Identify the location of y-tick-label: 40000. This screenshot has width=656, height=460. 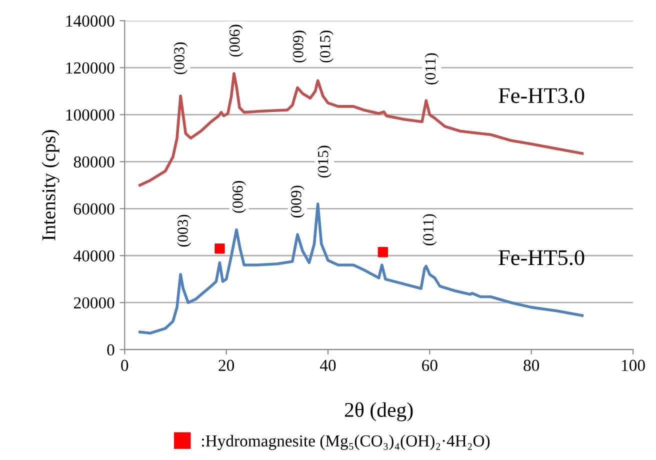
(94, 256).